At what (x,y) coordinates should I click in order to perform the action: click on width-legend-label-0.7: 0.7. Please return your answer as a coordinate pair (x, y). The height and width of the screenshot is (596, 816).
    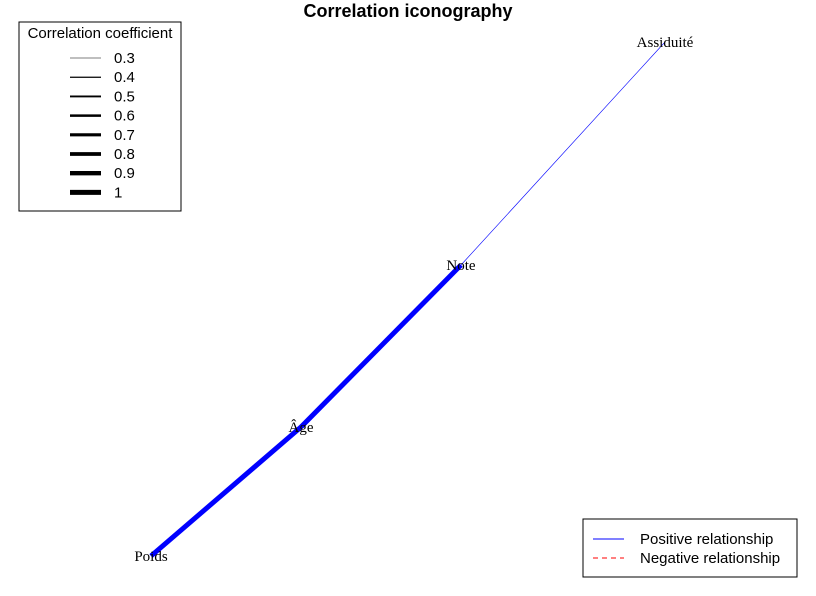
    Looking at the image, I should click on (124, 135).